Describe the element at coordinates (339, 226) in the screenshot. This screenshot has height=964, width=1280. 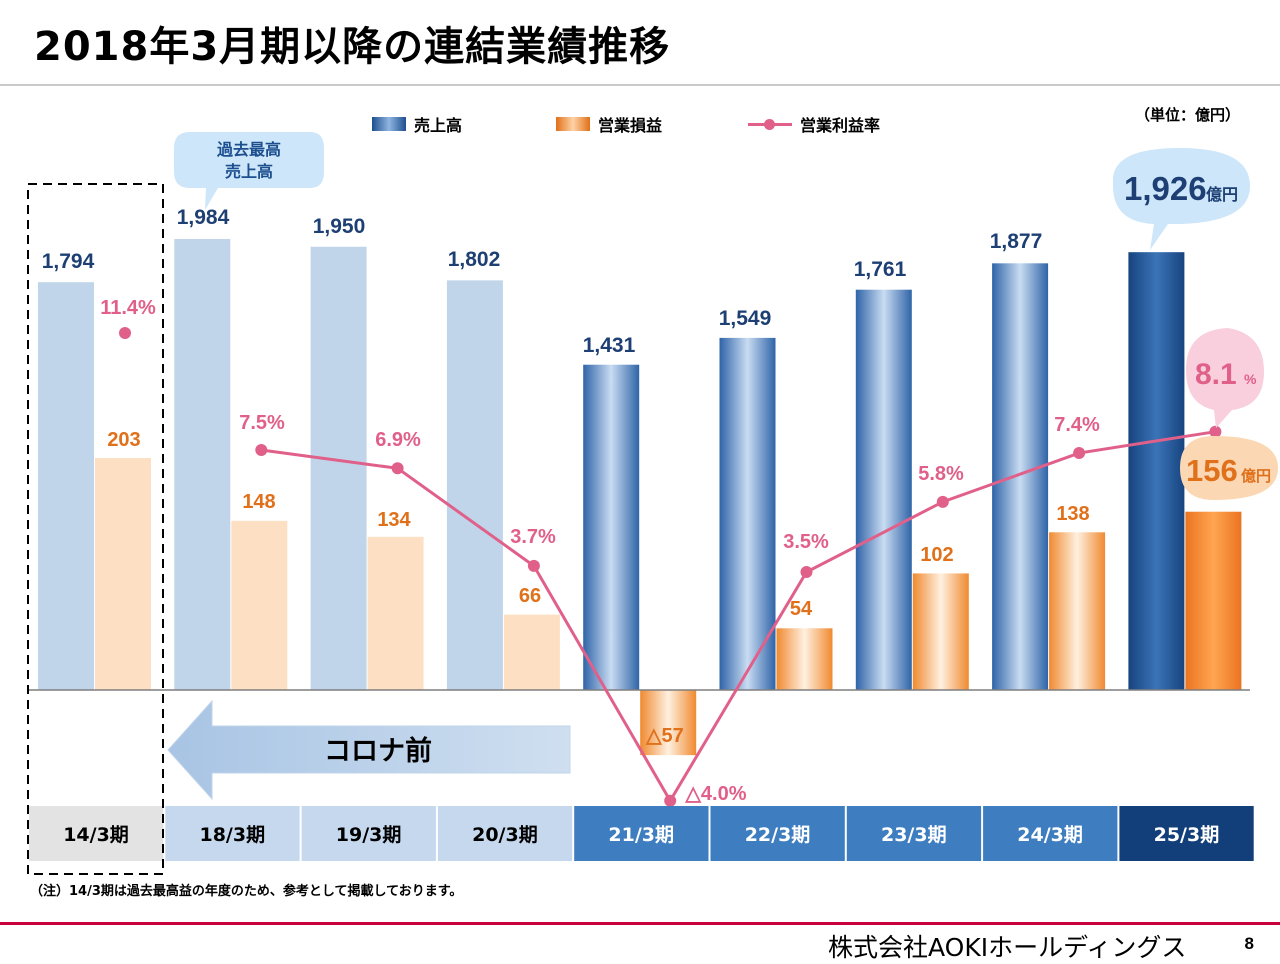
I see `sales-value-label: 1,950` at that location.